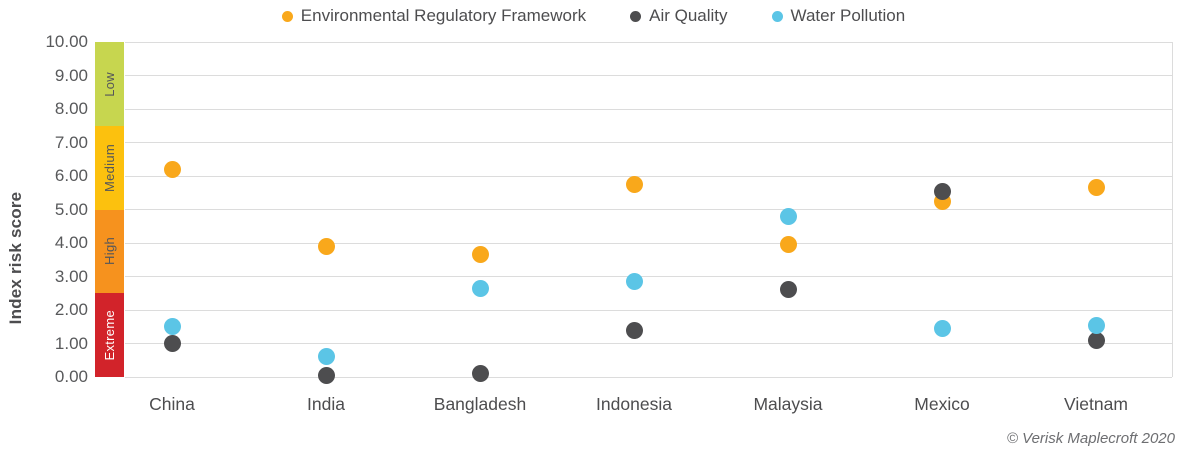 The width and height of the screenshot is (1187, 460). I want to click on legend-item-environmental-regulatory-framework: Environmental Regulatory Framework, so click(434, 16).